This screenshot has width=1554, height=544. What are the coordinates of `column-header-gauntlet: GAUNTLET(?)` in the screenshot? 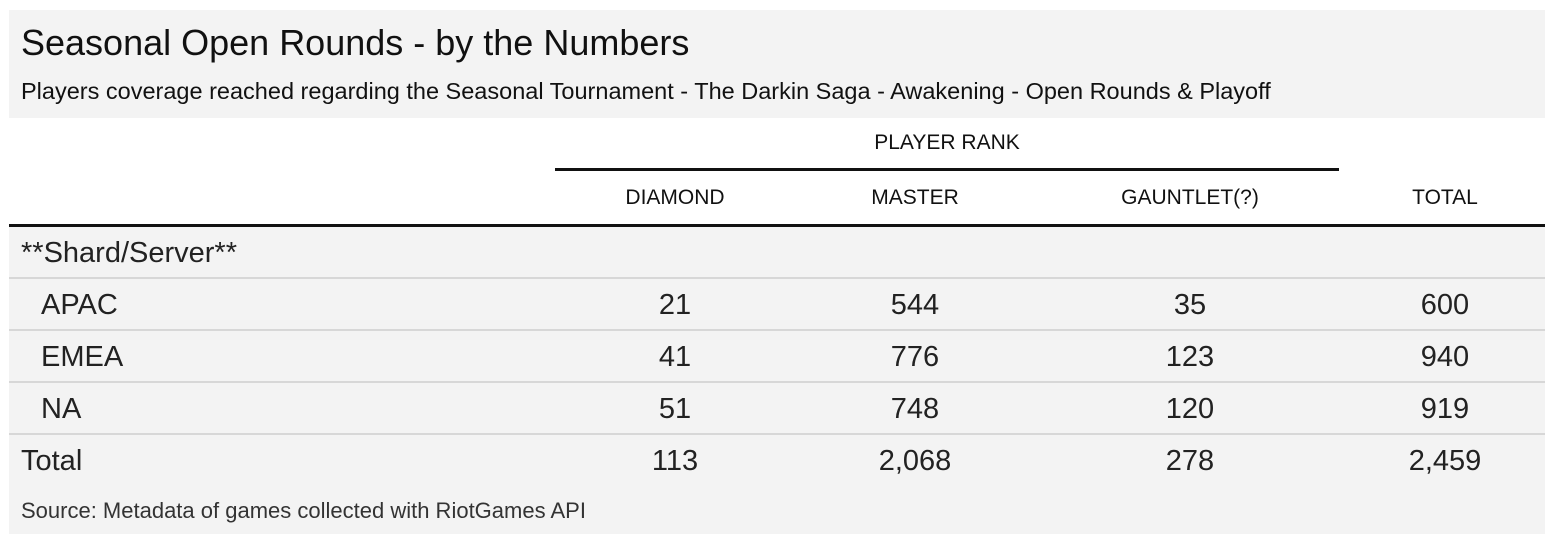 It's located at (1190, 197).